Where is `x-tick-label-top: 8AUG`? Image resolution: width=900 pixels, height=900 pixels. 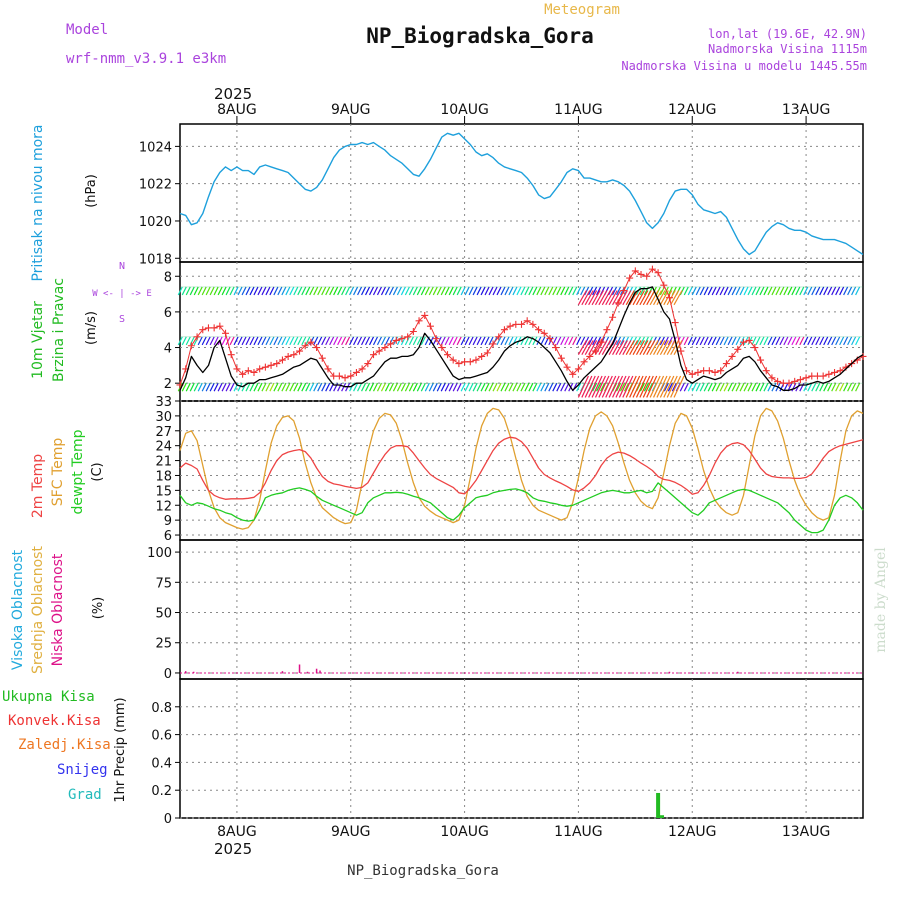
x-tick-label-top: 8AUG is located at coordinates (237, 110).